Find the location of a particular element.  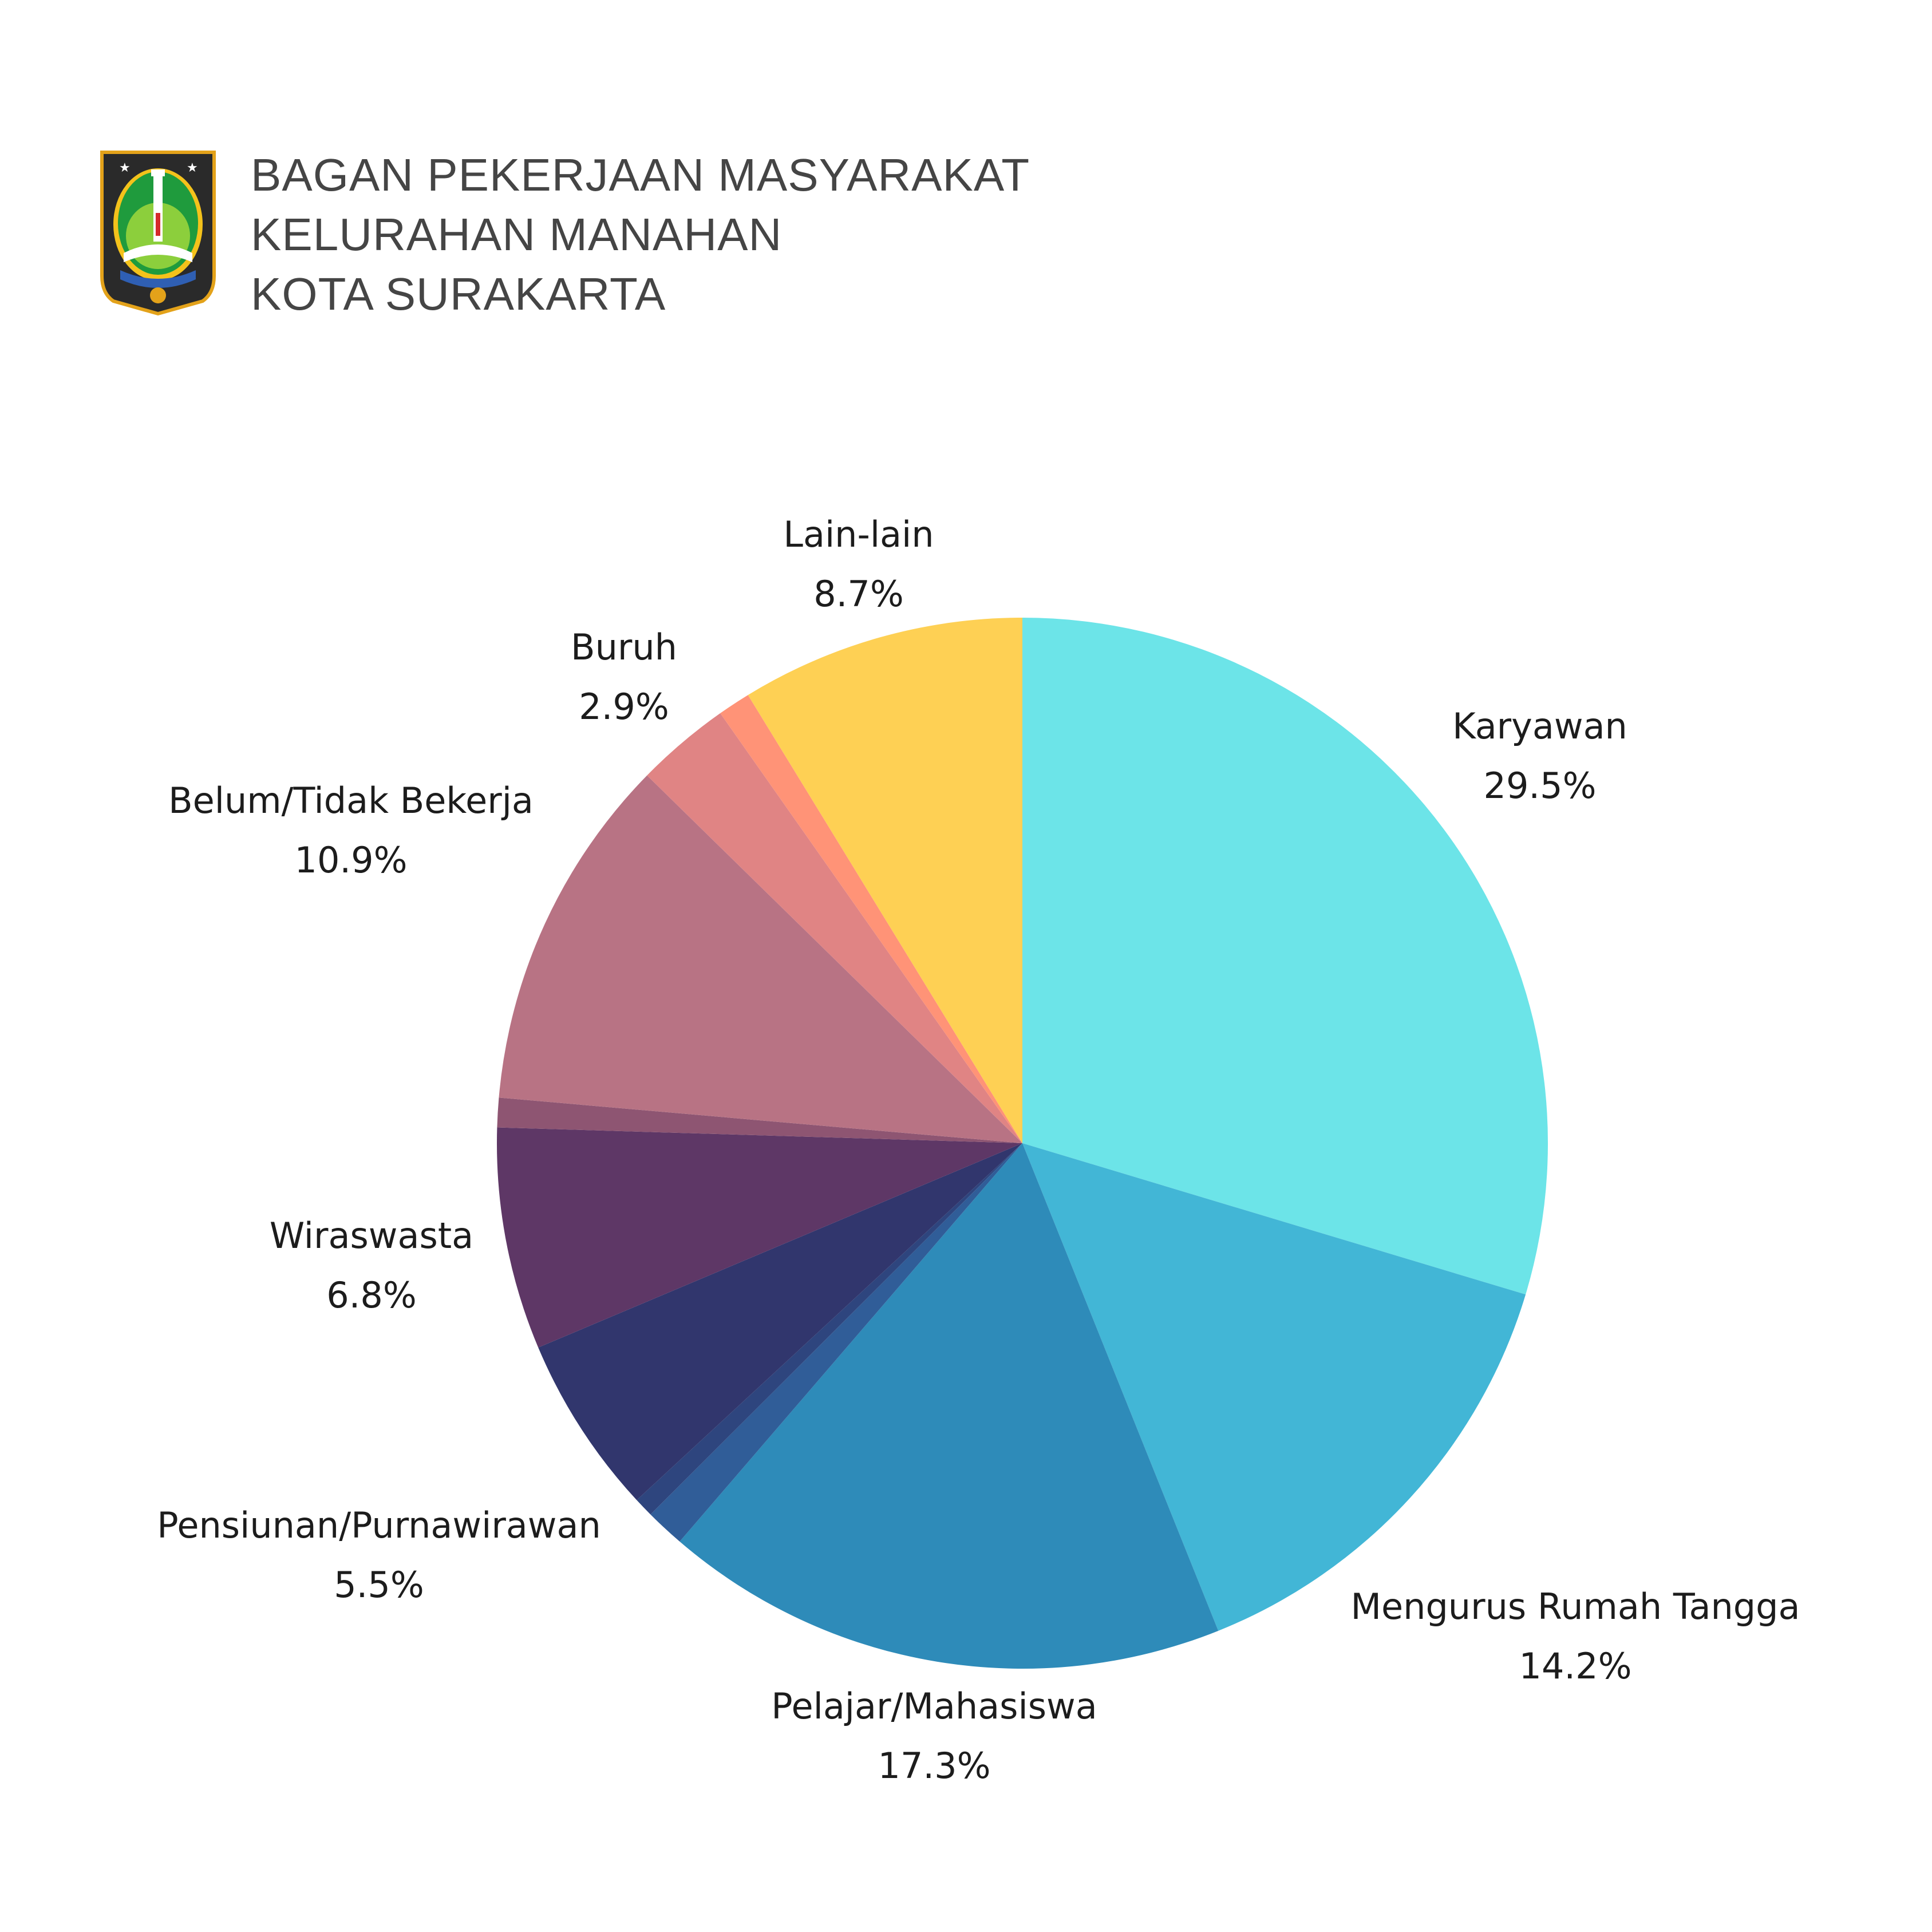

slice-value-karyawan: 29.5% is located at coordinates (1540, 786).